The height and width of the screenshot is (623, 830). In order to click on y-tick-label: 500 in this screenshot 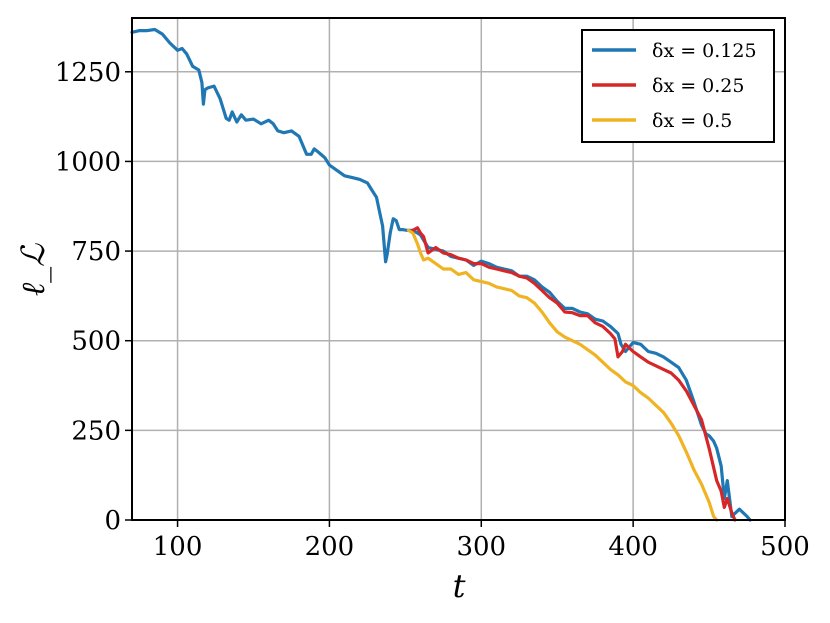, I will do `click(96, 342)`.